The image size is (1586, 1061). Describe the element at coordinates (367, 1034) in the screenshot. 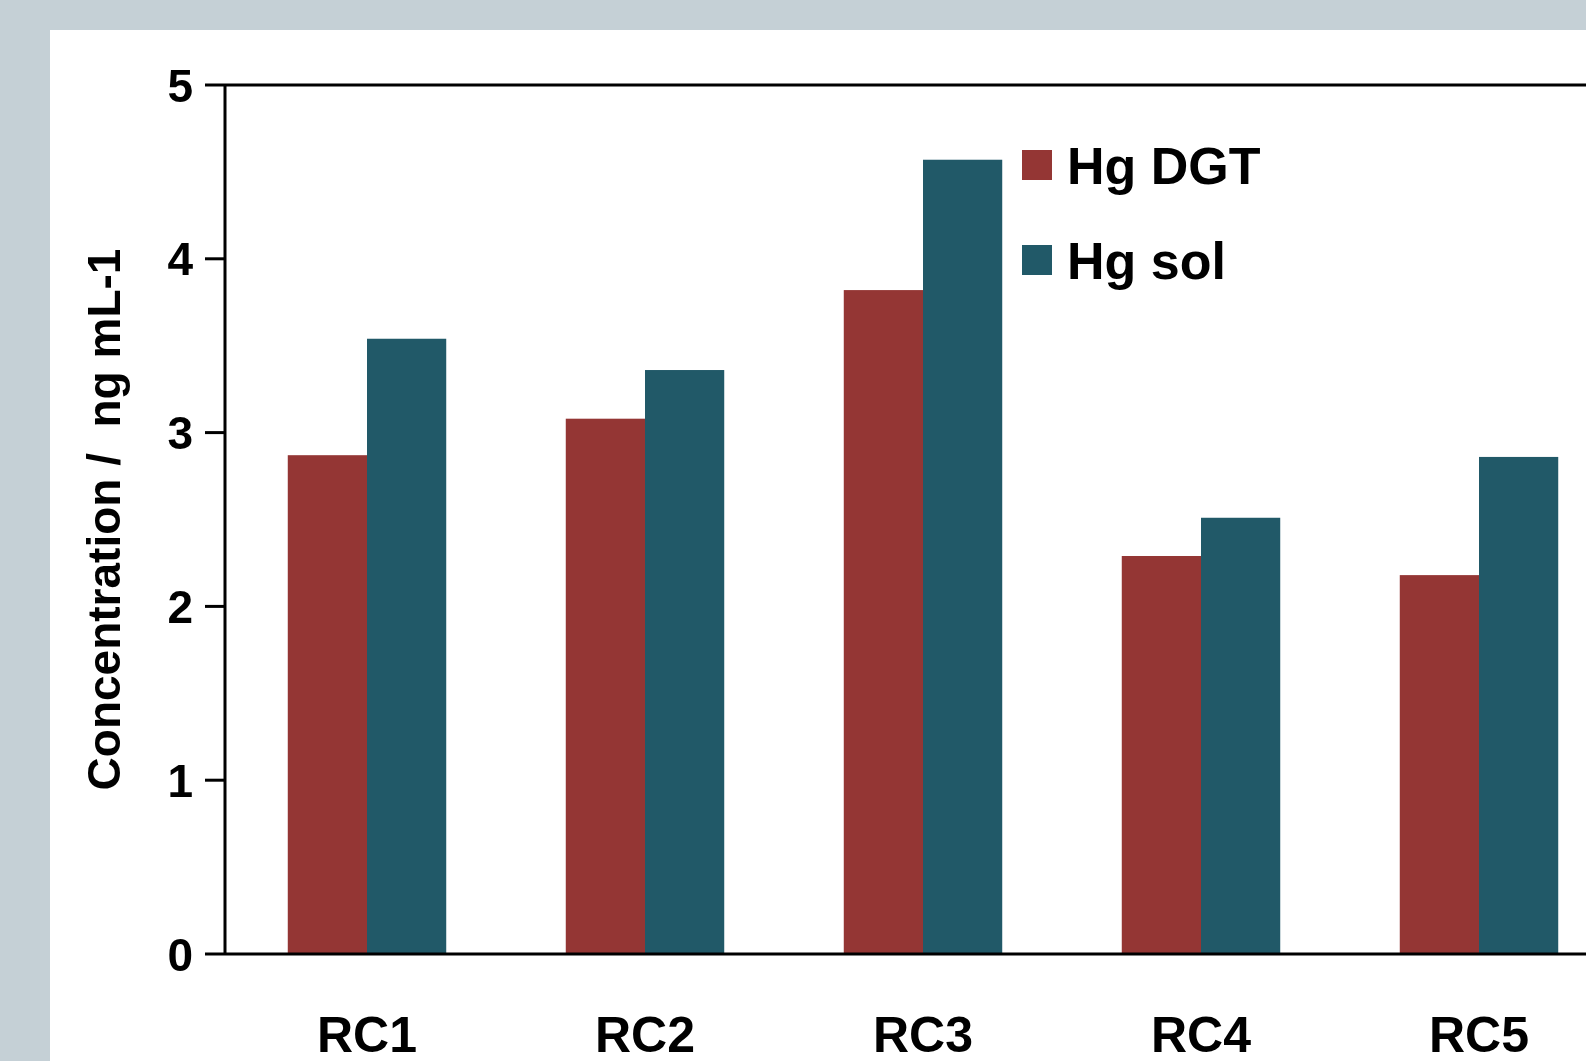

I see `x-tick-label: RC1` at that location.